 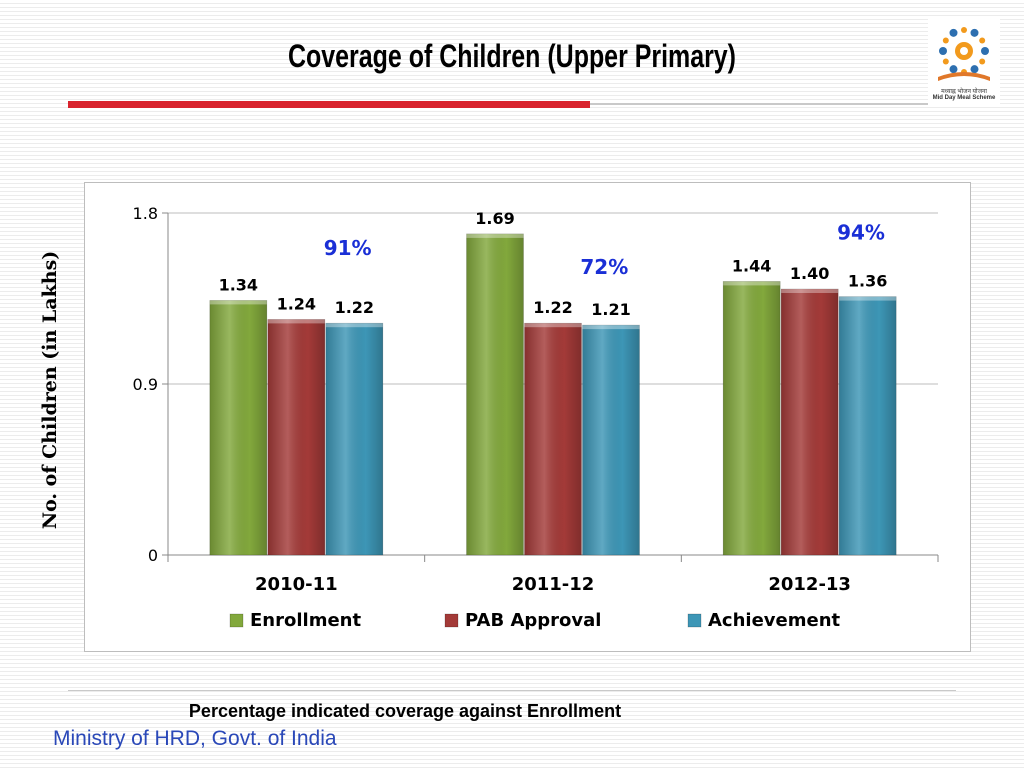 What do you see at coordinates (236, 620) in the screenshot?
I see `legend-swatch-enrollment` at bounding box center [236, 620].